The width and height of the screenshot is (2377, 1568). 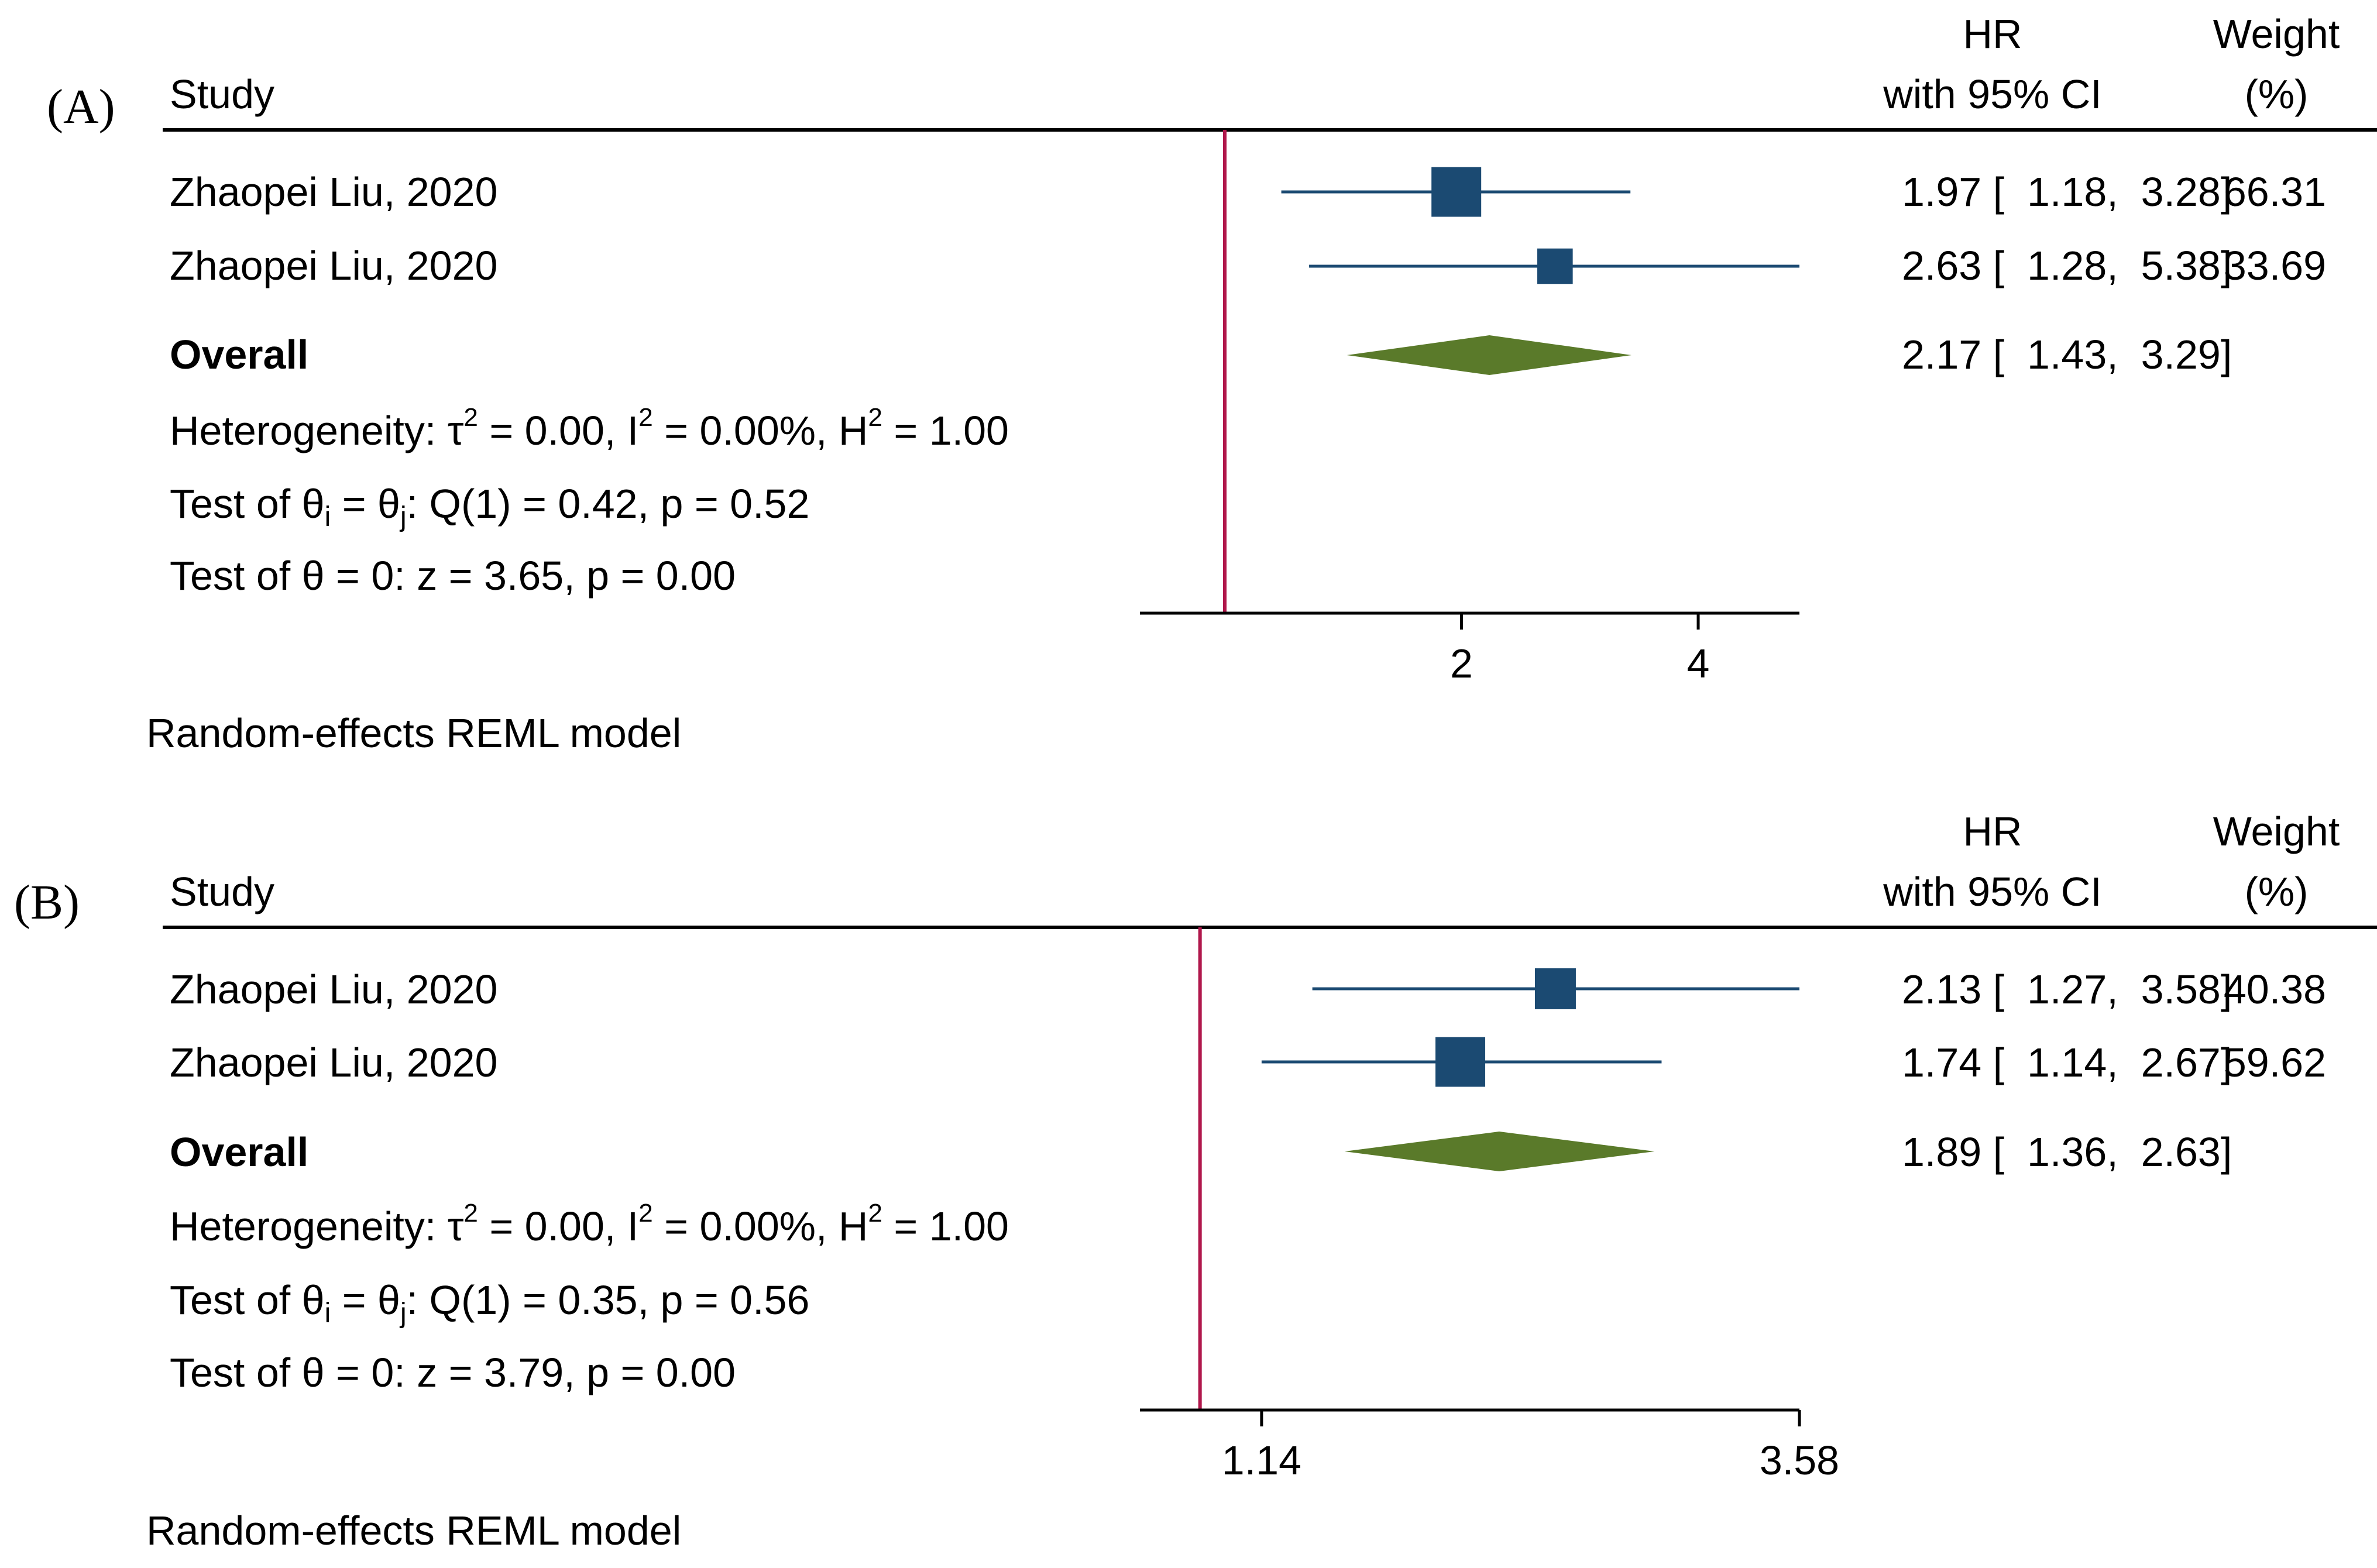 What do you see at coordinates (2067, 989) in the screenshot?
I see `effect-label: 2.13 [ 1.27, 3.58]` at bounding box center [2067, 989].